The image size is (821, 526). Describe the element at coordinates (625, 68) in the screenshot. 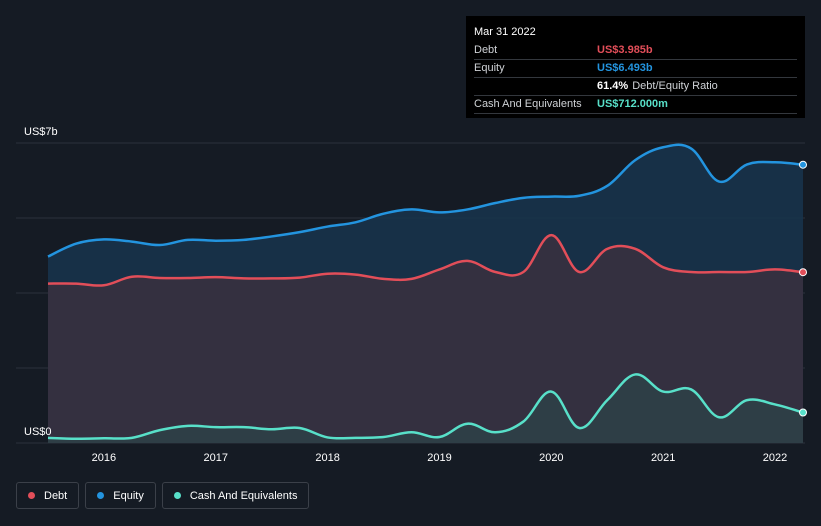

I see `tooltip-equity-value: US$6.493b` at that location.